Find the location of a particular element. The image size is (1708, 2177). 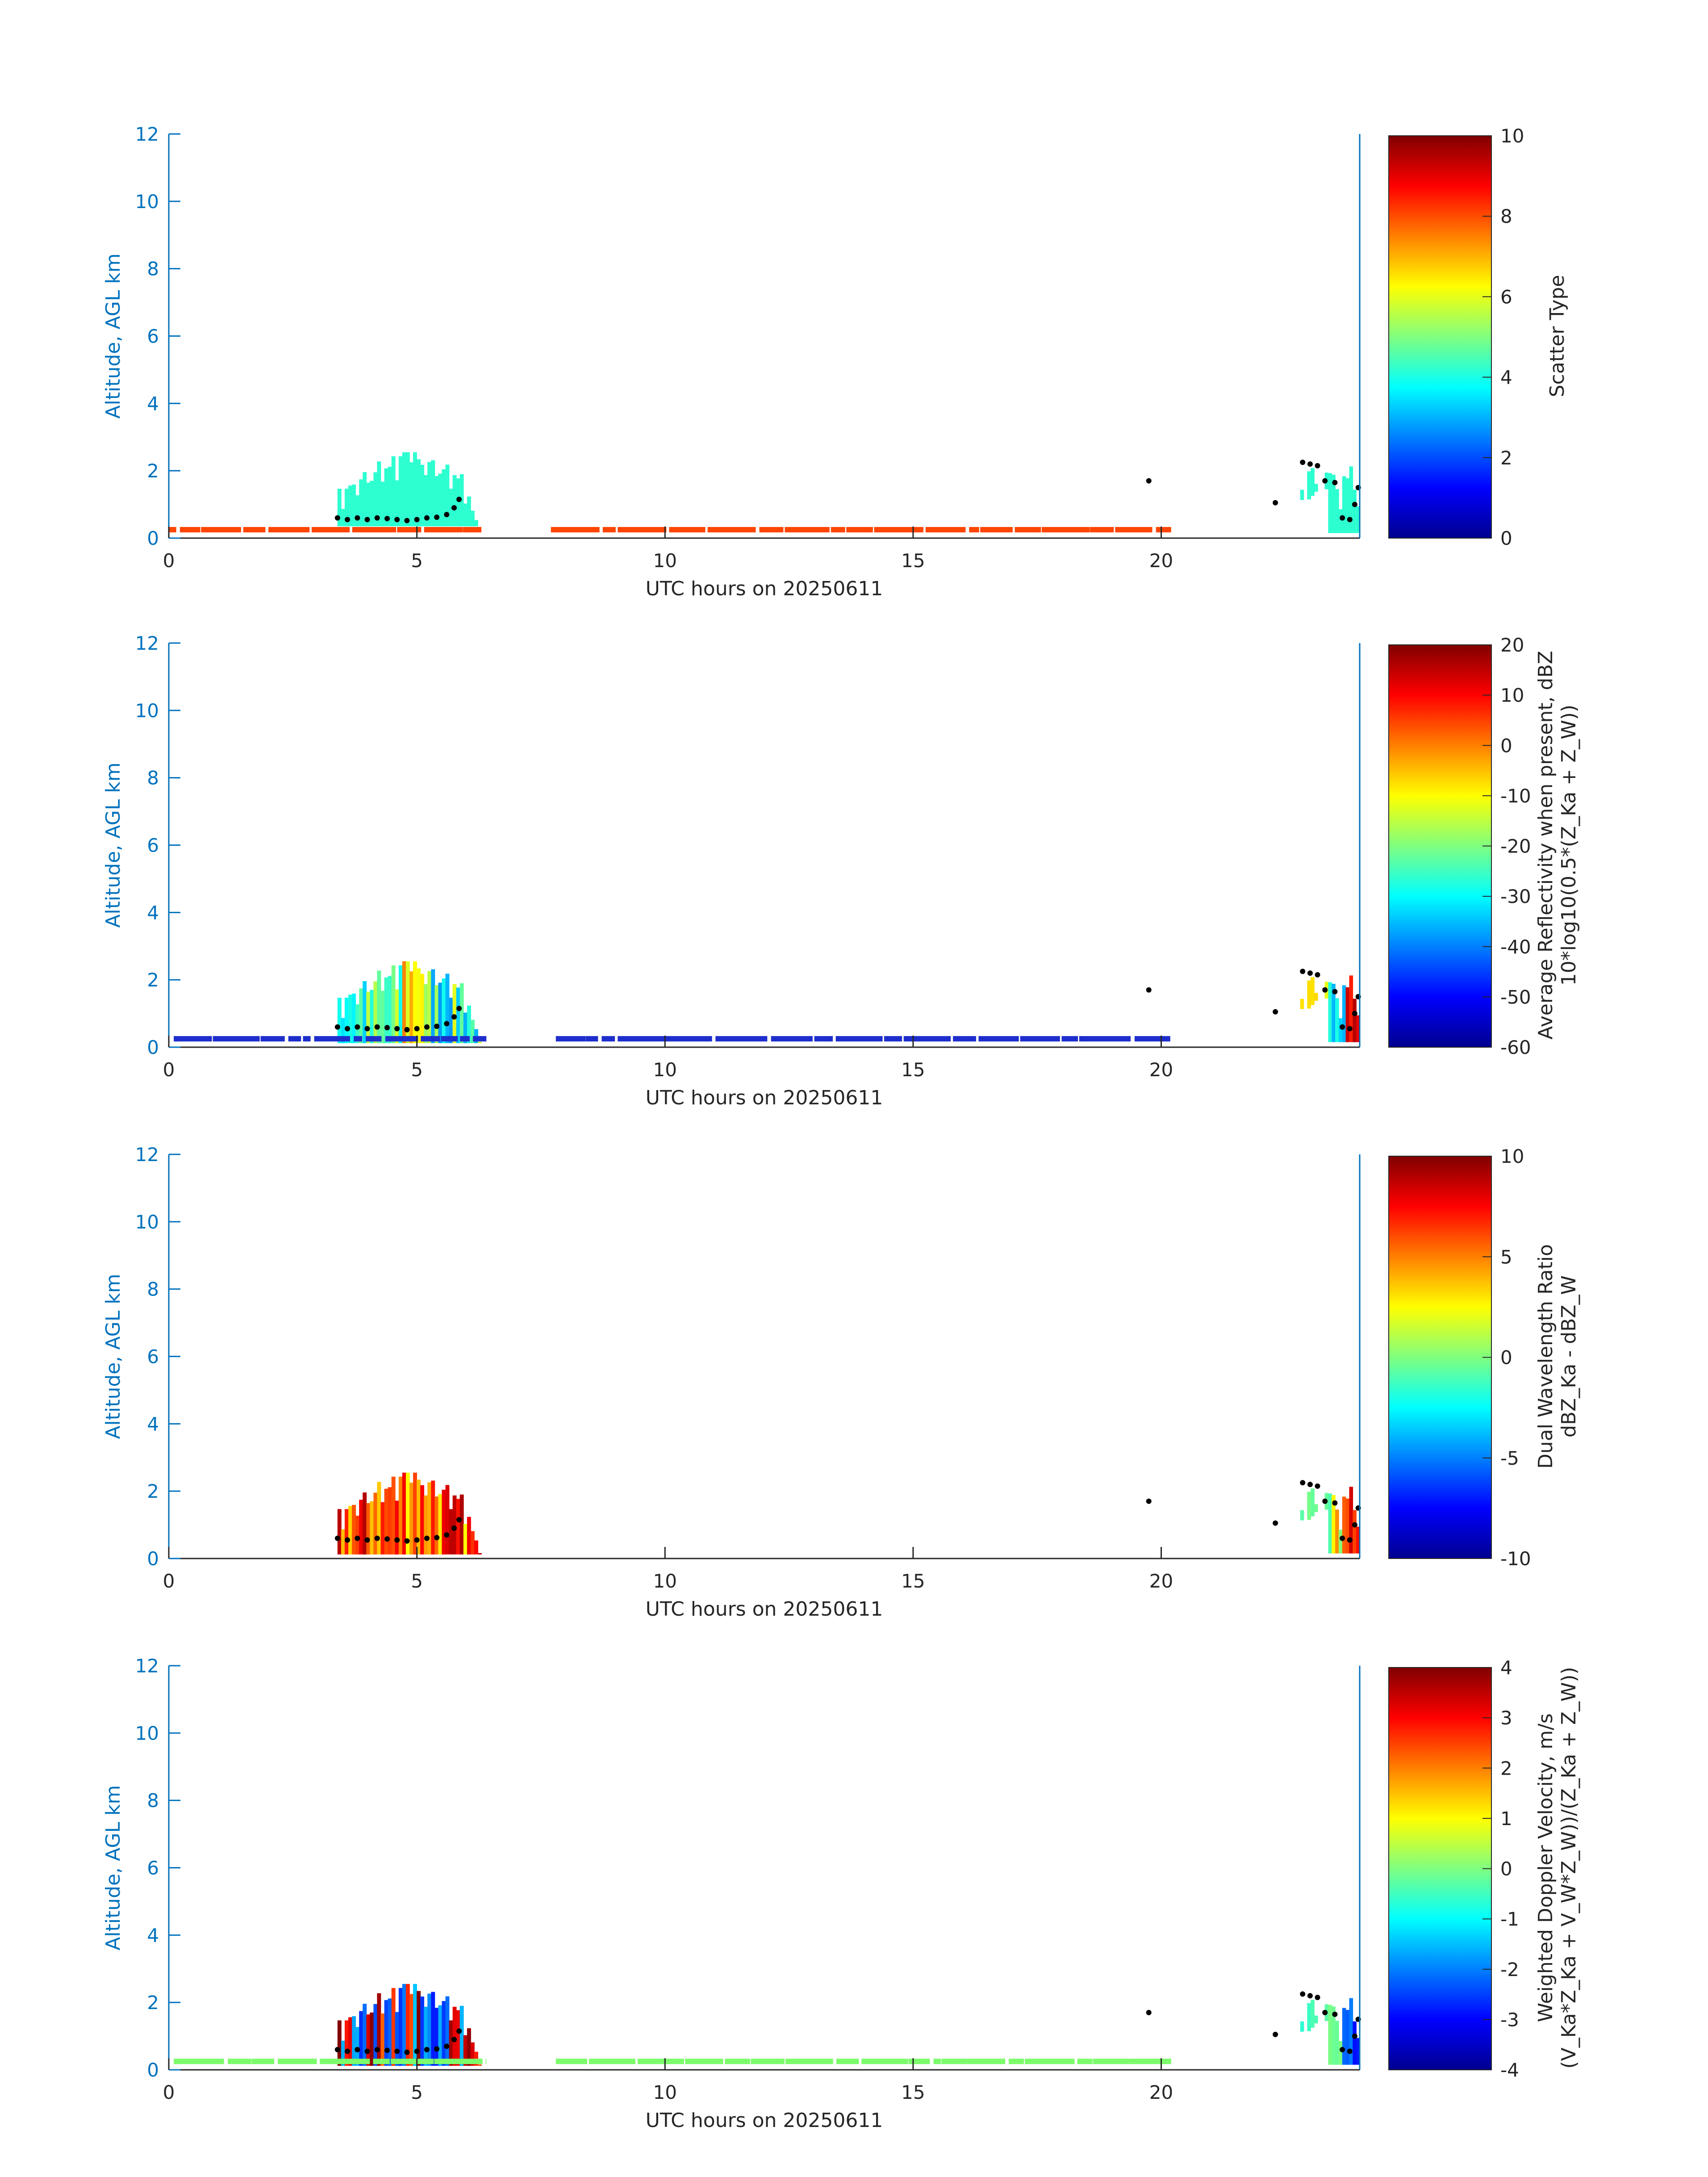

y-tick-label: 10 is located at coordinates (147, 1733).